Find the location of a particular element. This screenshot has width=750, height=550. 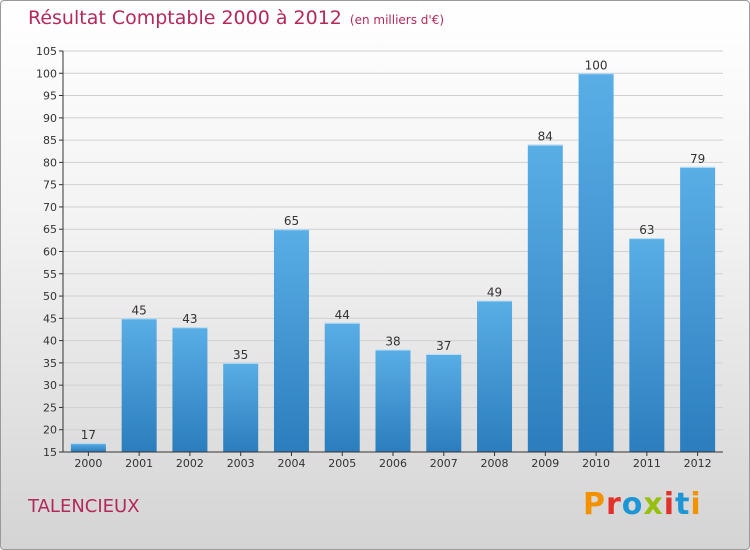

bar-2008 is located at coordinates (495, 376).